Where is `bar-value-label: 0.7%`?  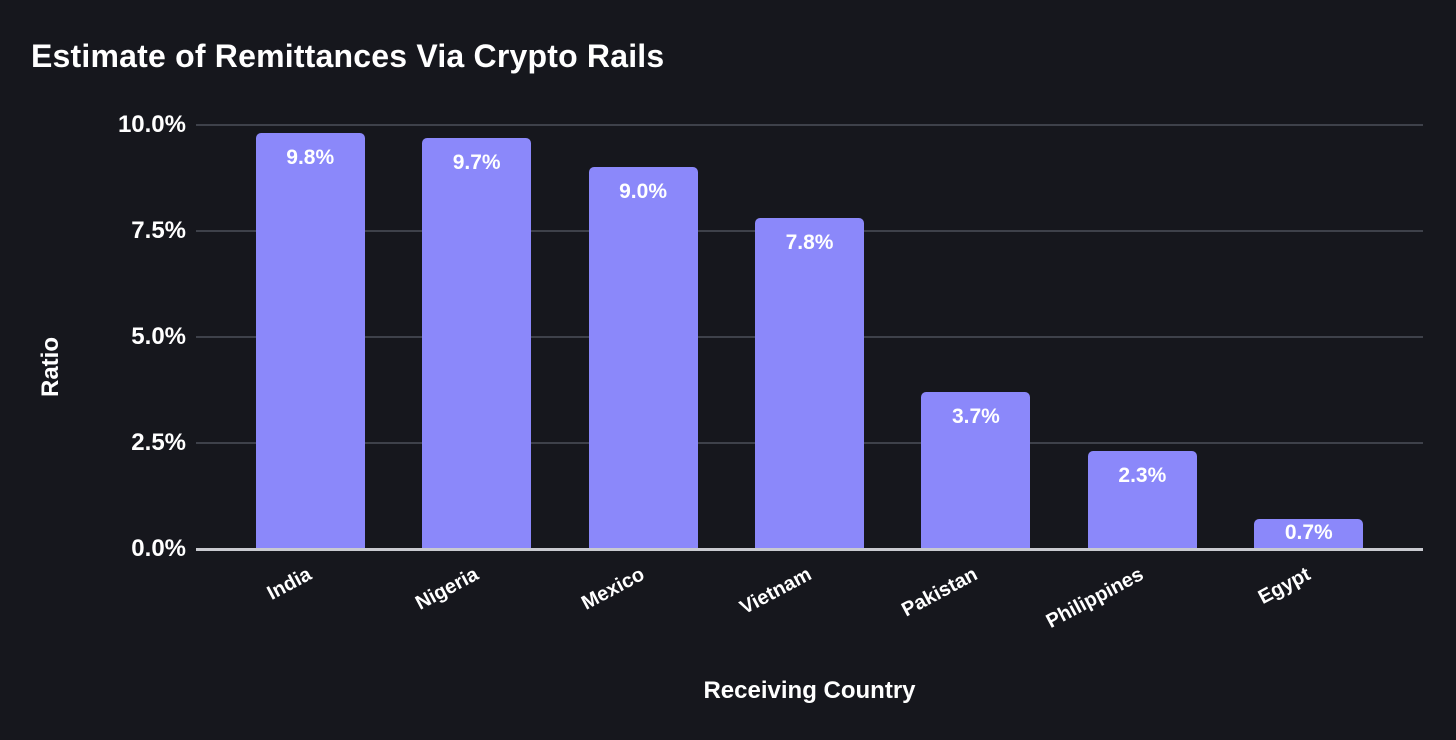 bar-value-label: 0.7% is located at coordinates (1308, 533).